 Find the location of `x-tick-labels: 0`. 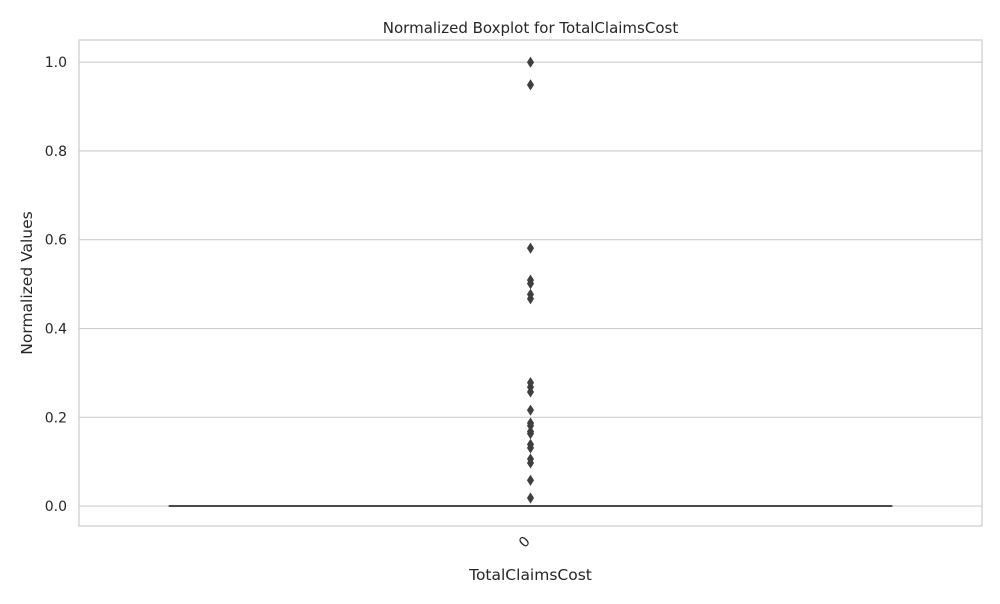

x-tick-labels: 0 is located at coordinates (525, 543).